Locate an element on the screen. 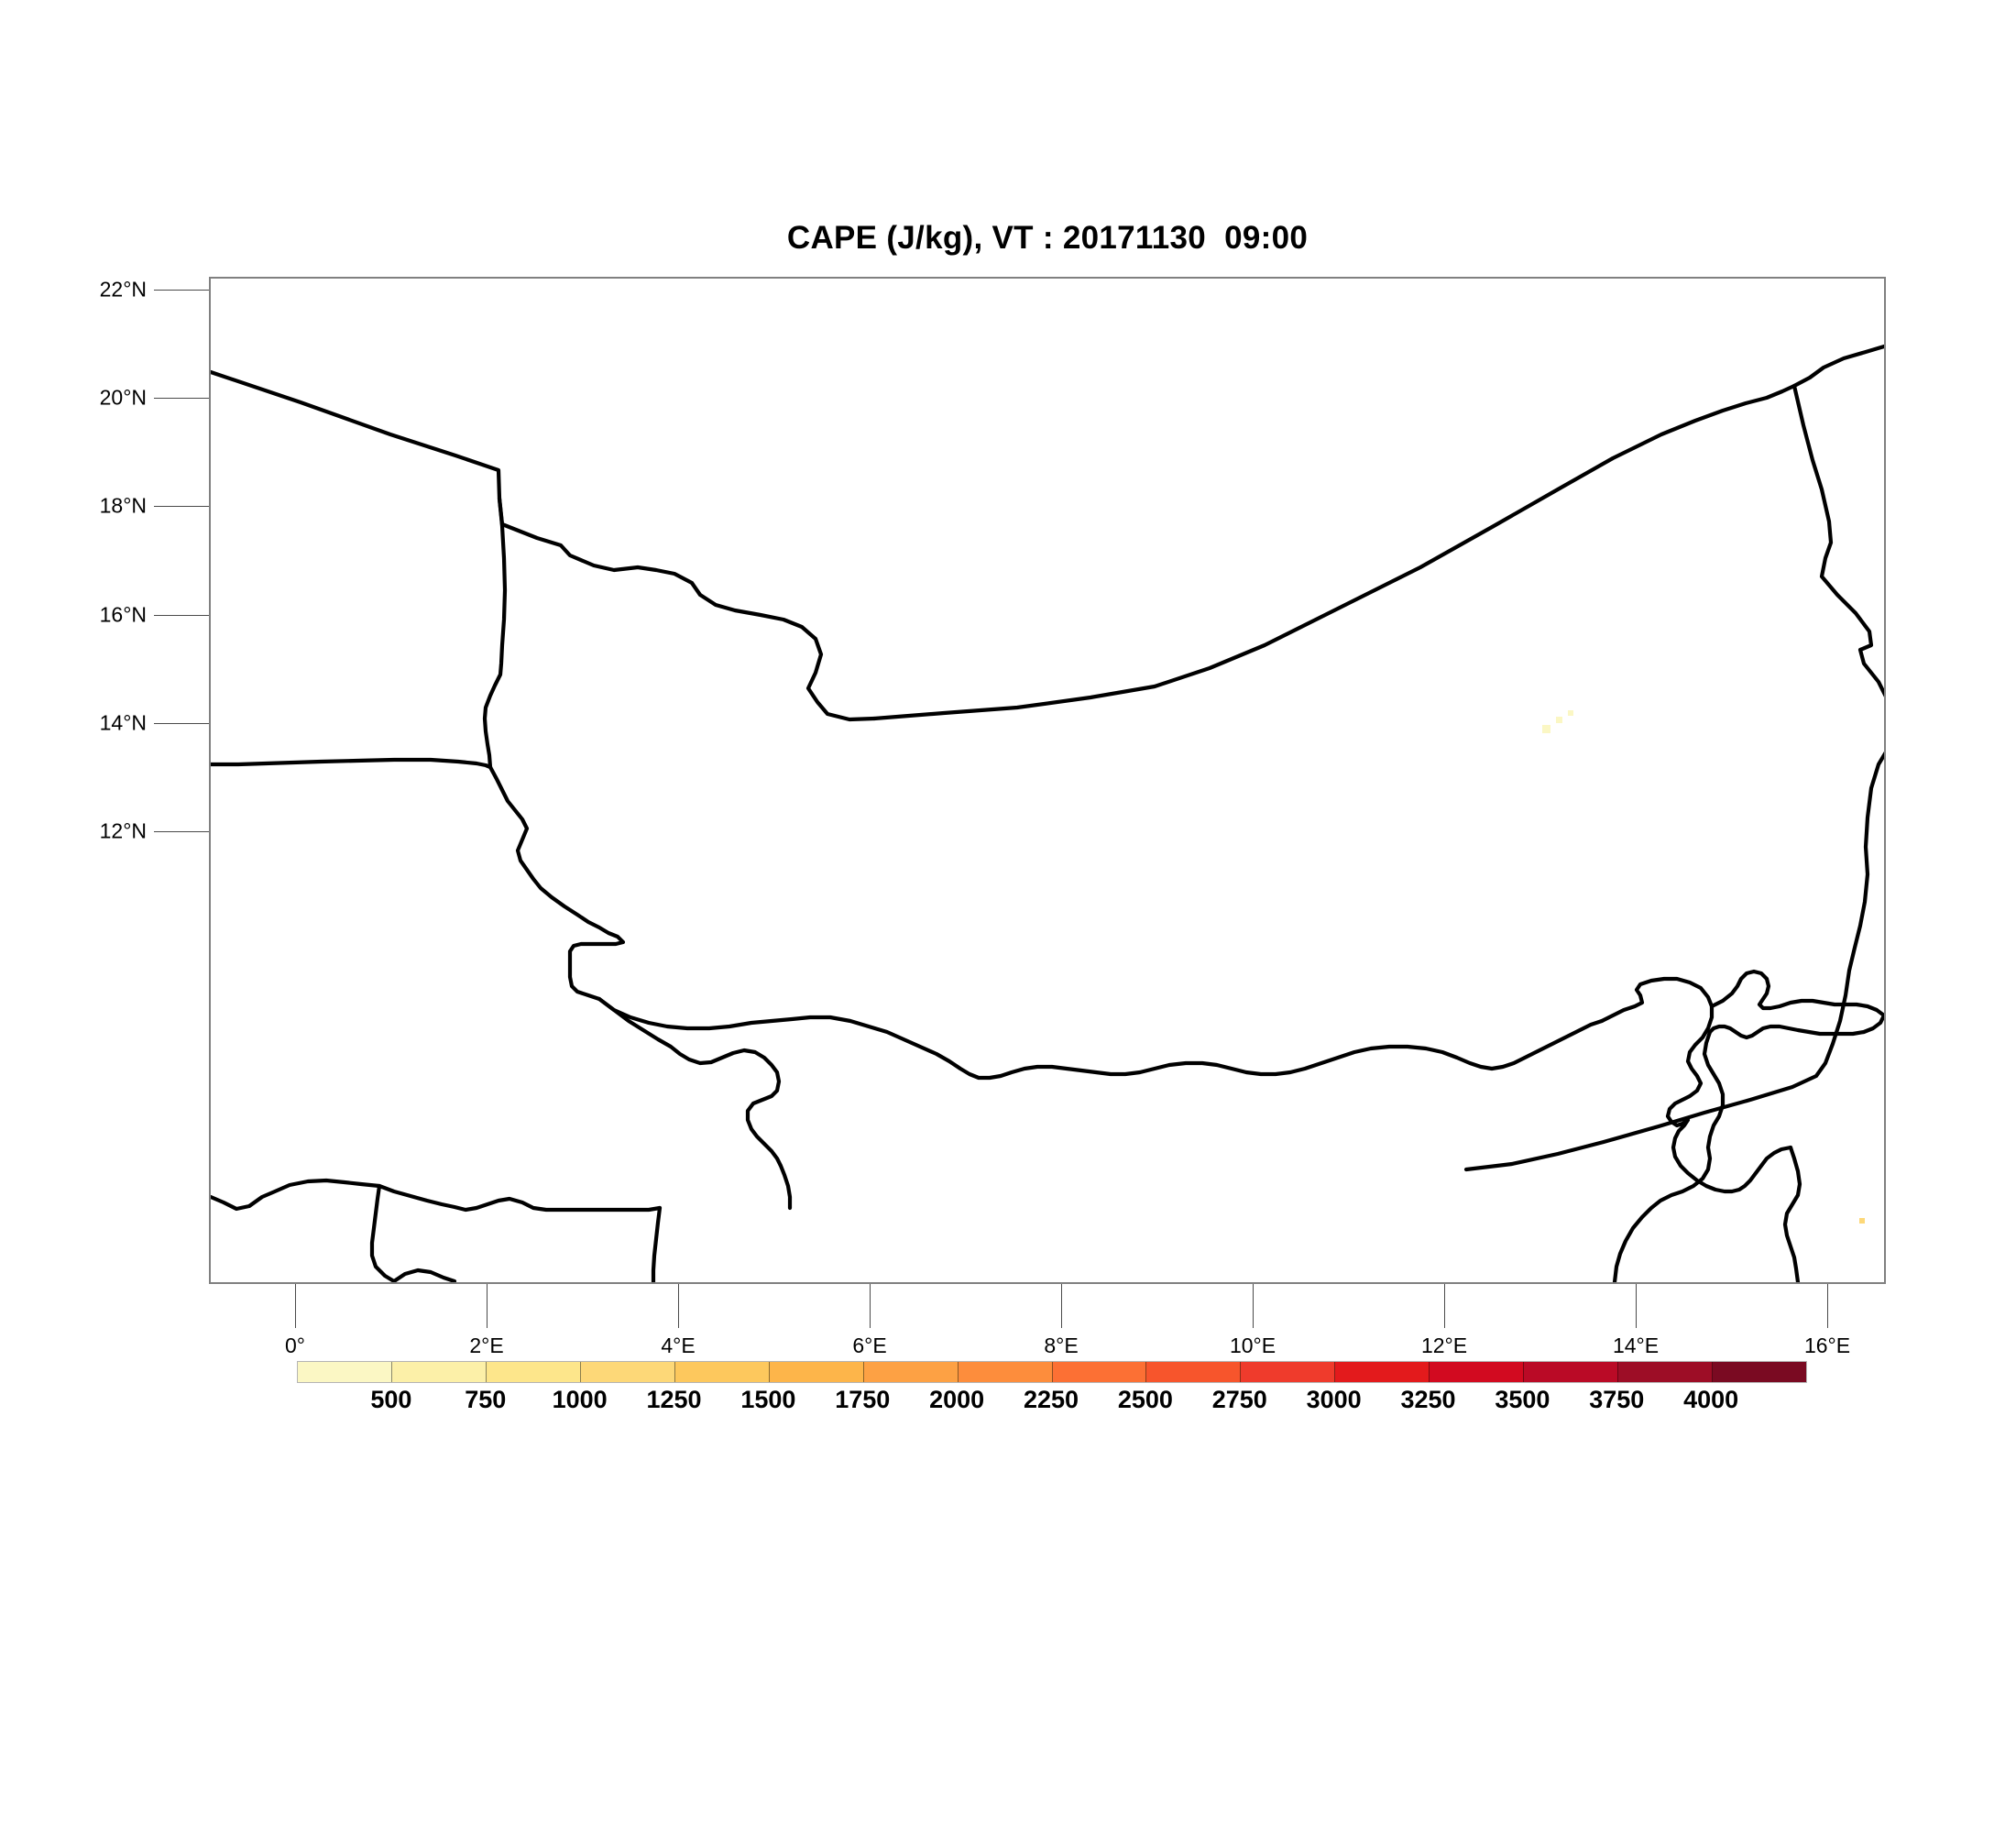 Image resolution: width=2016 pixels, height=1833 pixels. lake-chad-east-lobe is located at coordinates (1795, 1004).